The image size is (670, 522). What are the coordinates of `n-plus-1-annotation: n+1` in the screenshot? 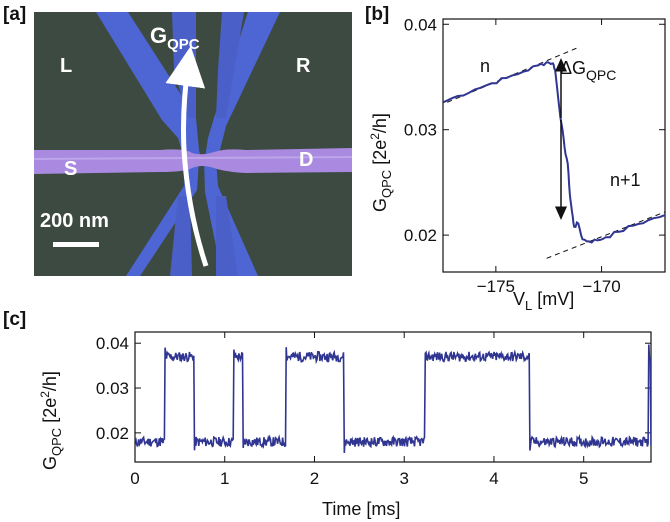 It's located at (625, 180).